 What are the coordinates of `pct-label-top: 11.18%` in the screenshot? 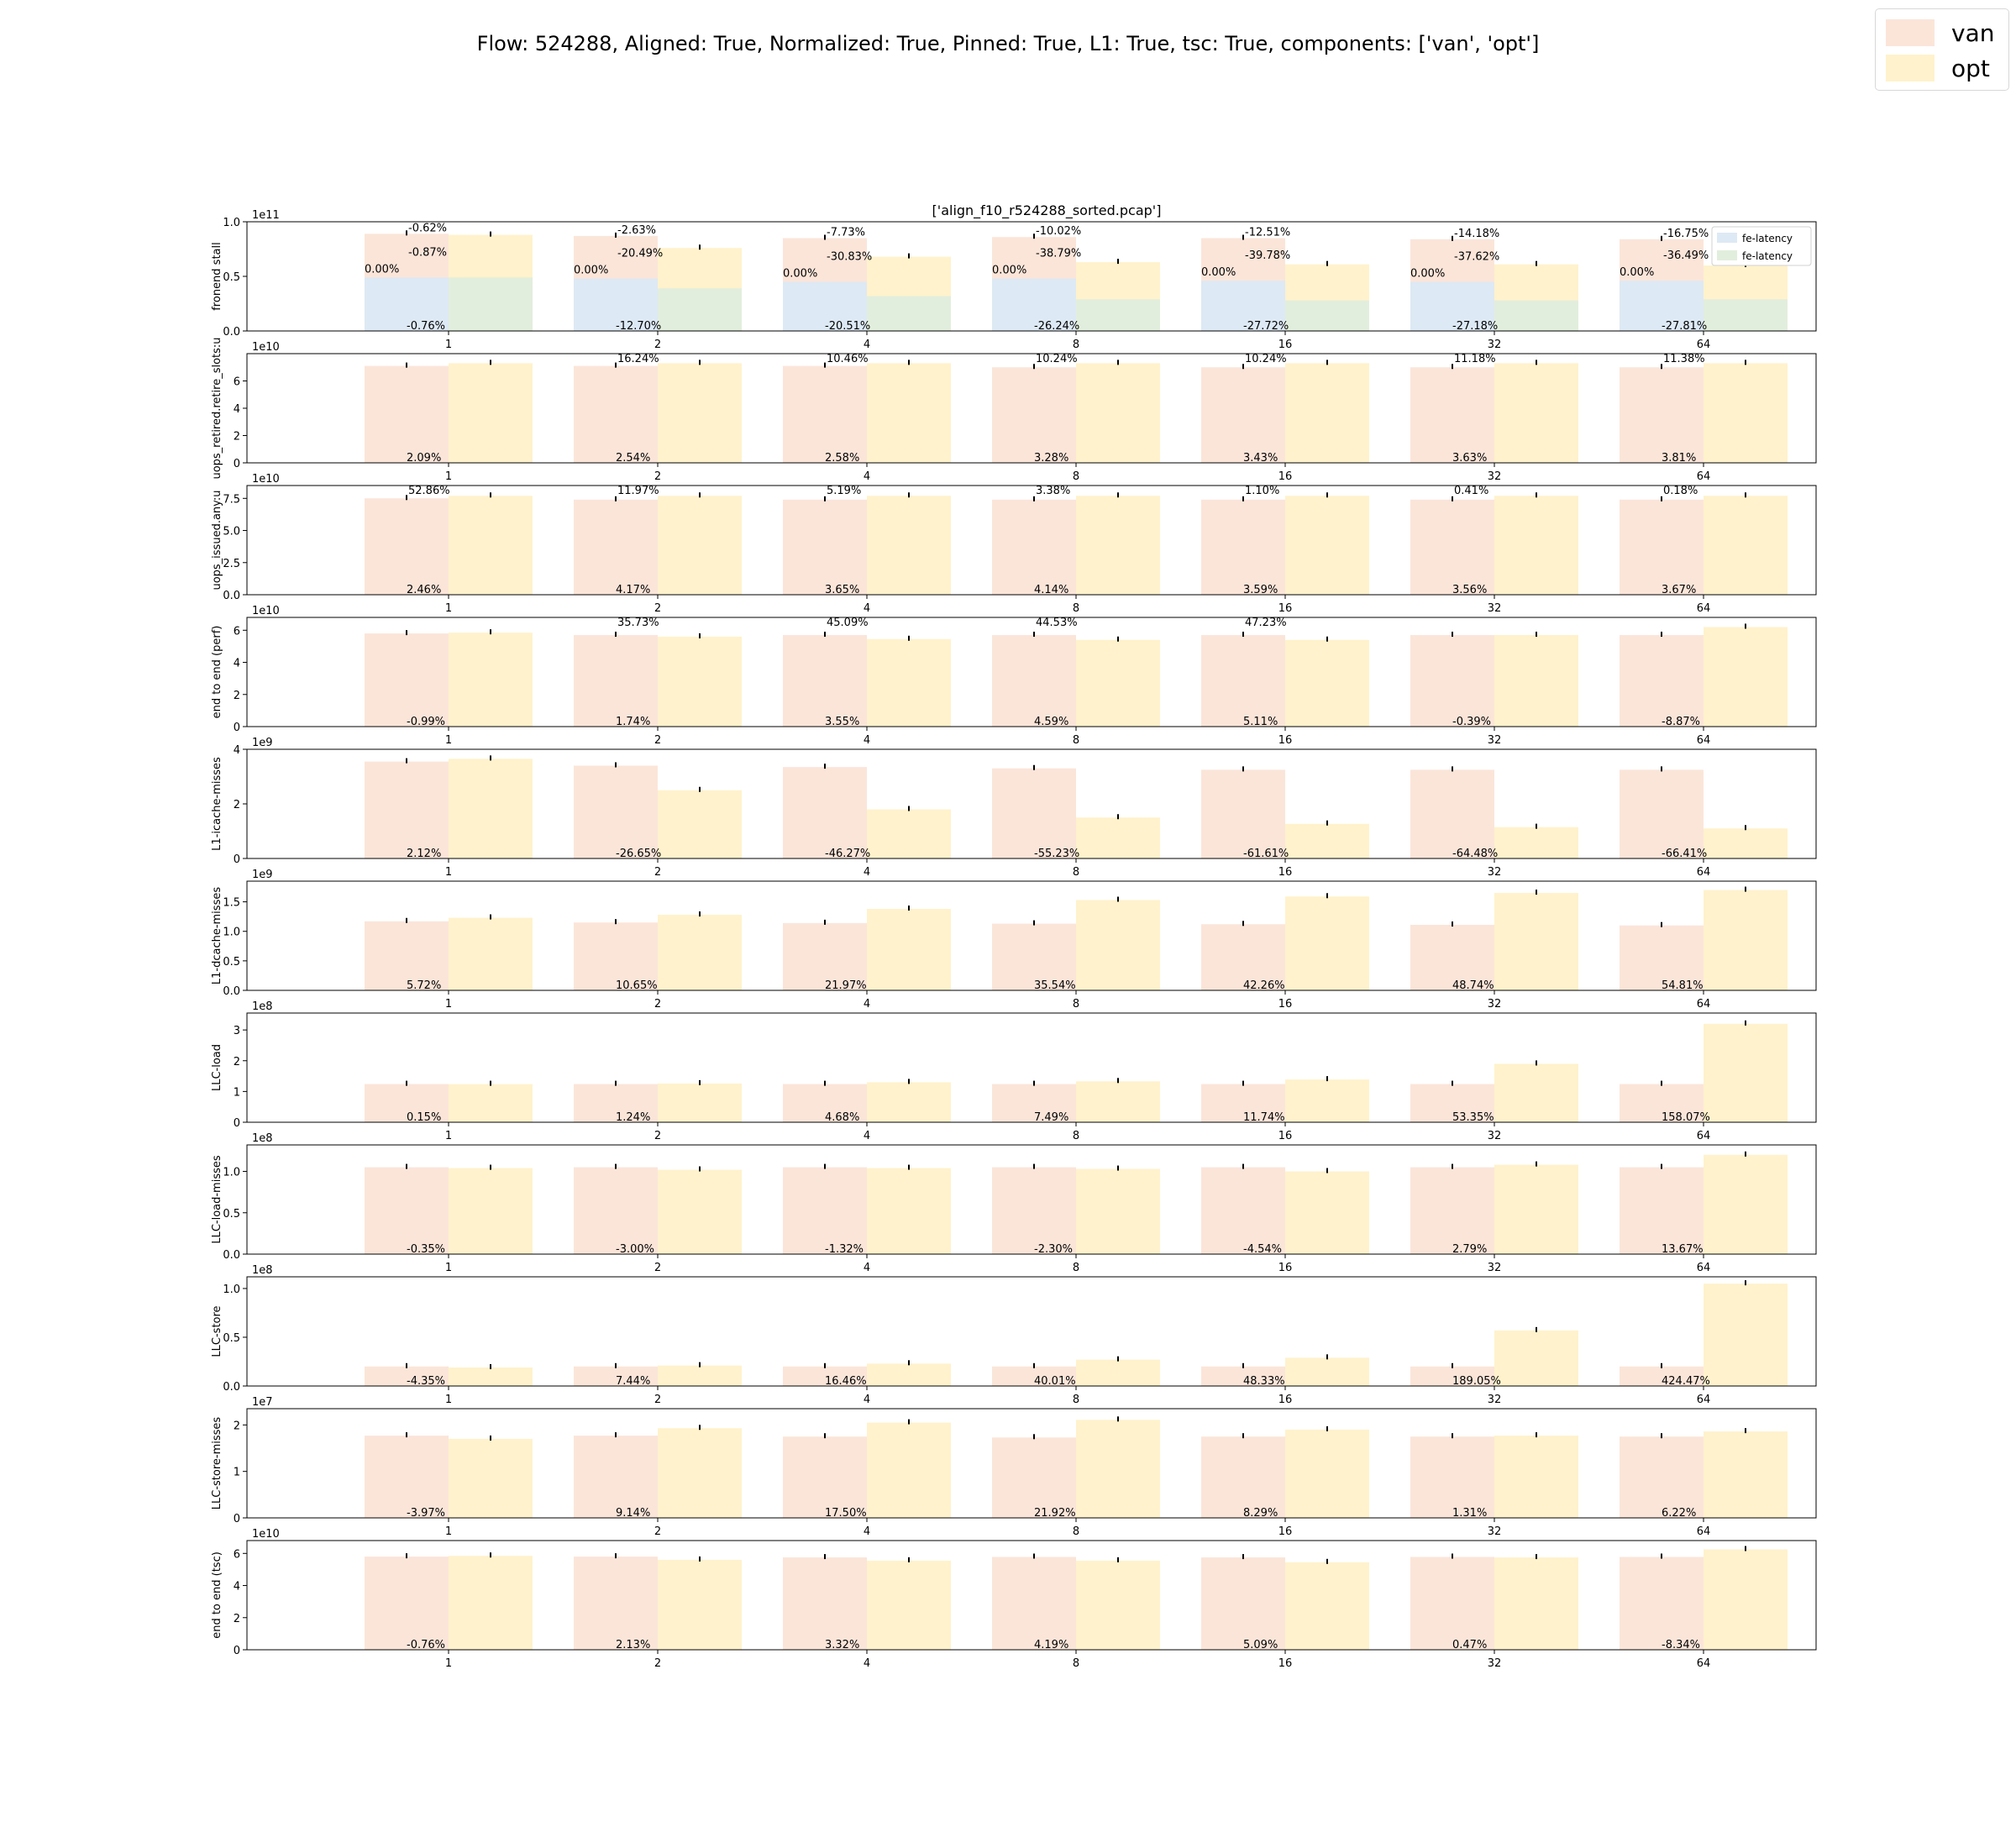 It's located at (1475, 359).